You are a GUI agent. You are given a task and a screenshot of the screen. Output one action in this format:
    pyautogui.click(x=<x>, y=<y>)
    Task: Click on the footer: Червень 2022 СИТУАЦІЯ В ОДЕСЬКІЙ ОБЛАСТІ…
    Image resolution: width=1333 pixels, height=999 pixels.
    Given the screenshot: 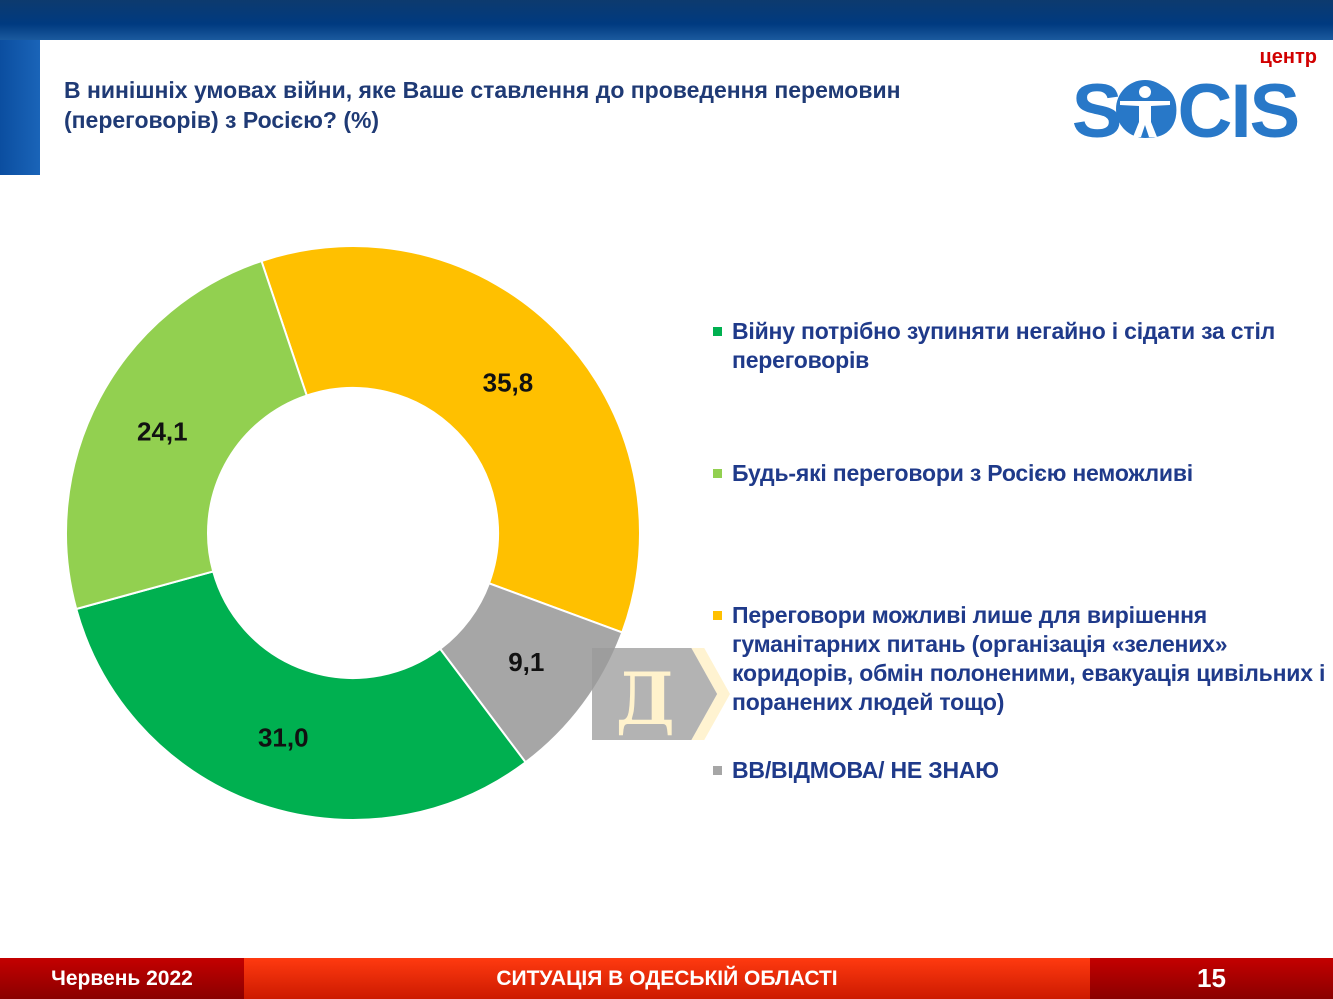 What is the action you would take?
    pyautogui.click(x=666, y=978)
    